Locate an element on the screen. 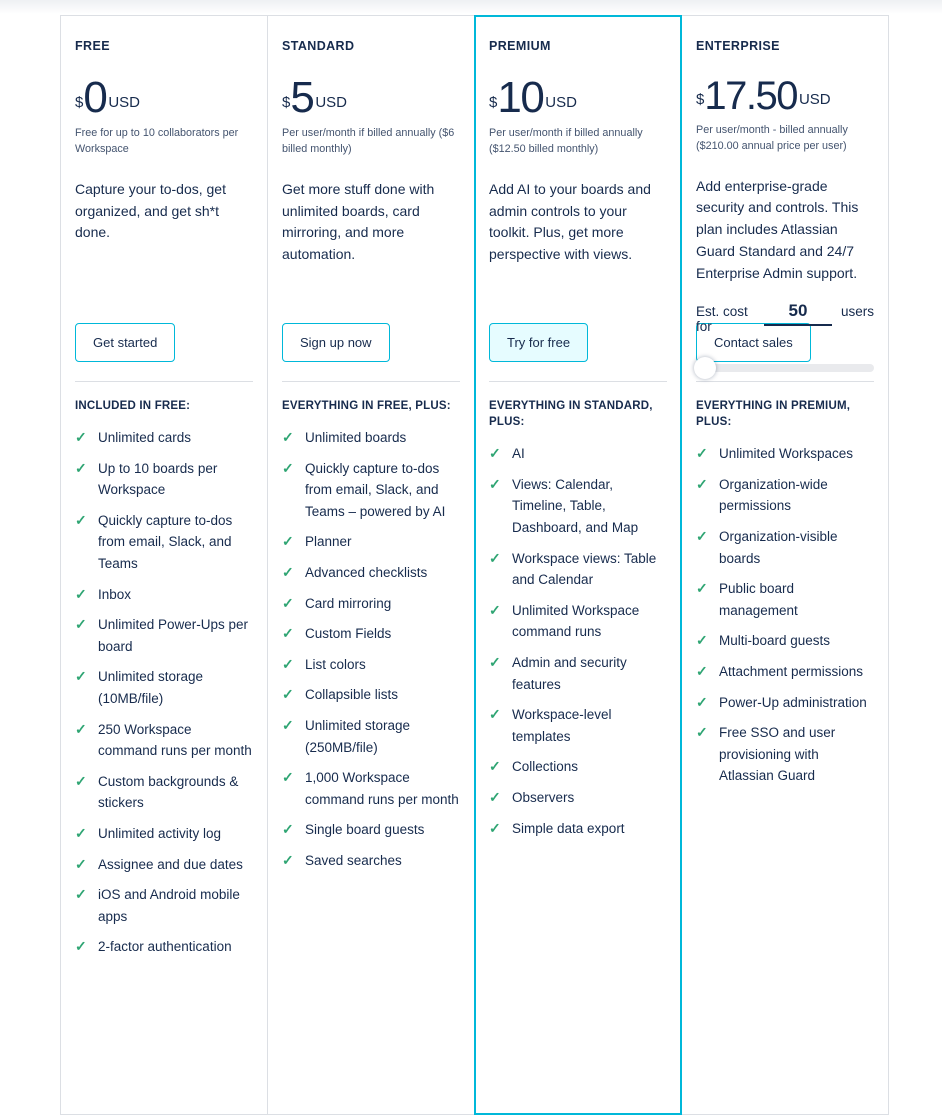 This screenshot has width=942, height=1115. feature-label: 1,000 Workspace command runs per month is located at coordinates (382, 788).